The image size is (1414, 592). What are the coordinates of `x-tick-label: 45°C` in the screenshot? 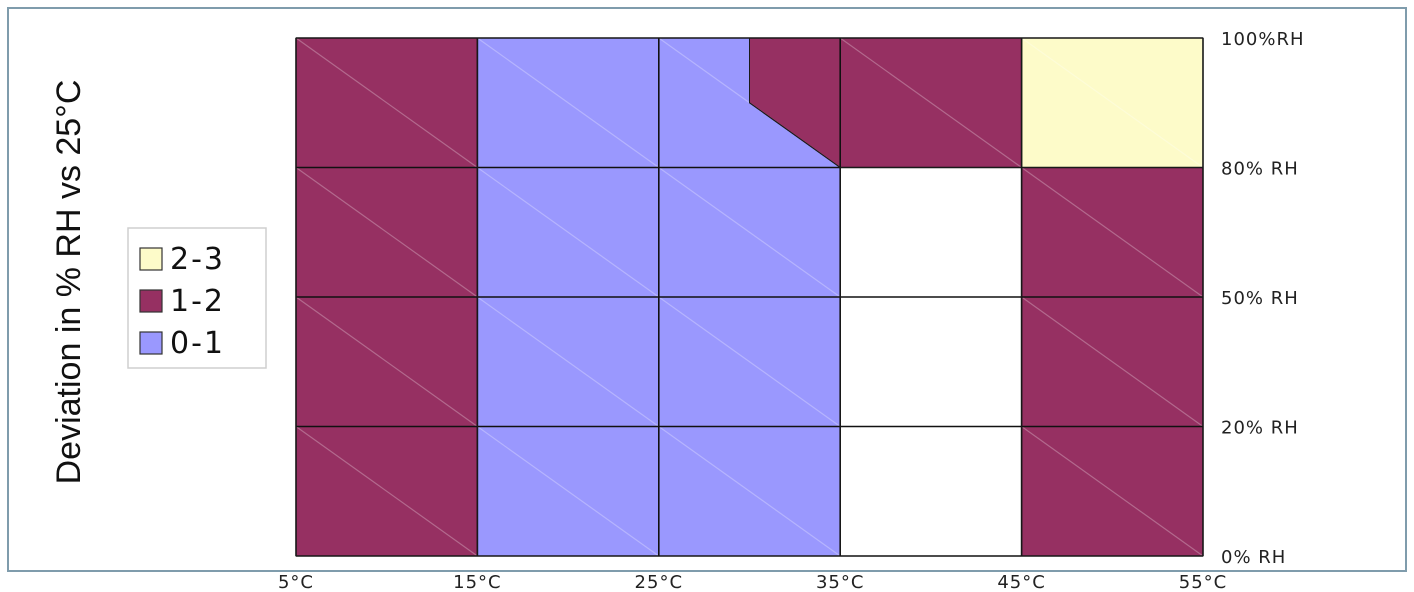 It's located at (1021, 582).